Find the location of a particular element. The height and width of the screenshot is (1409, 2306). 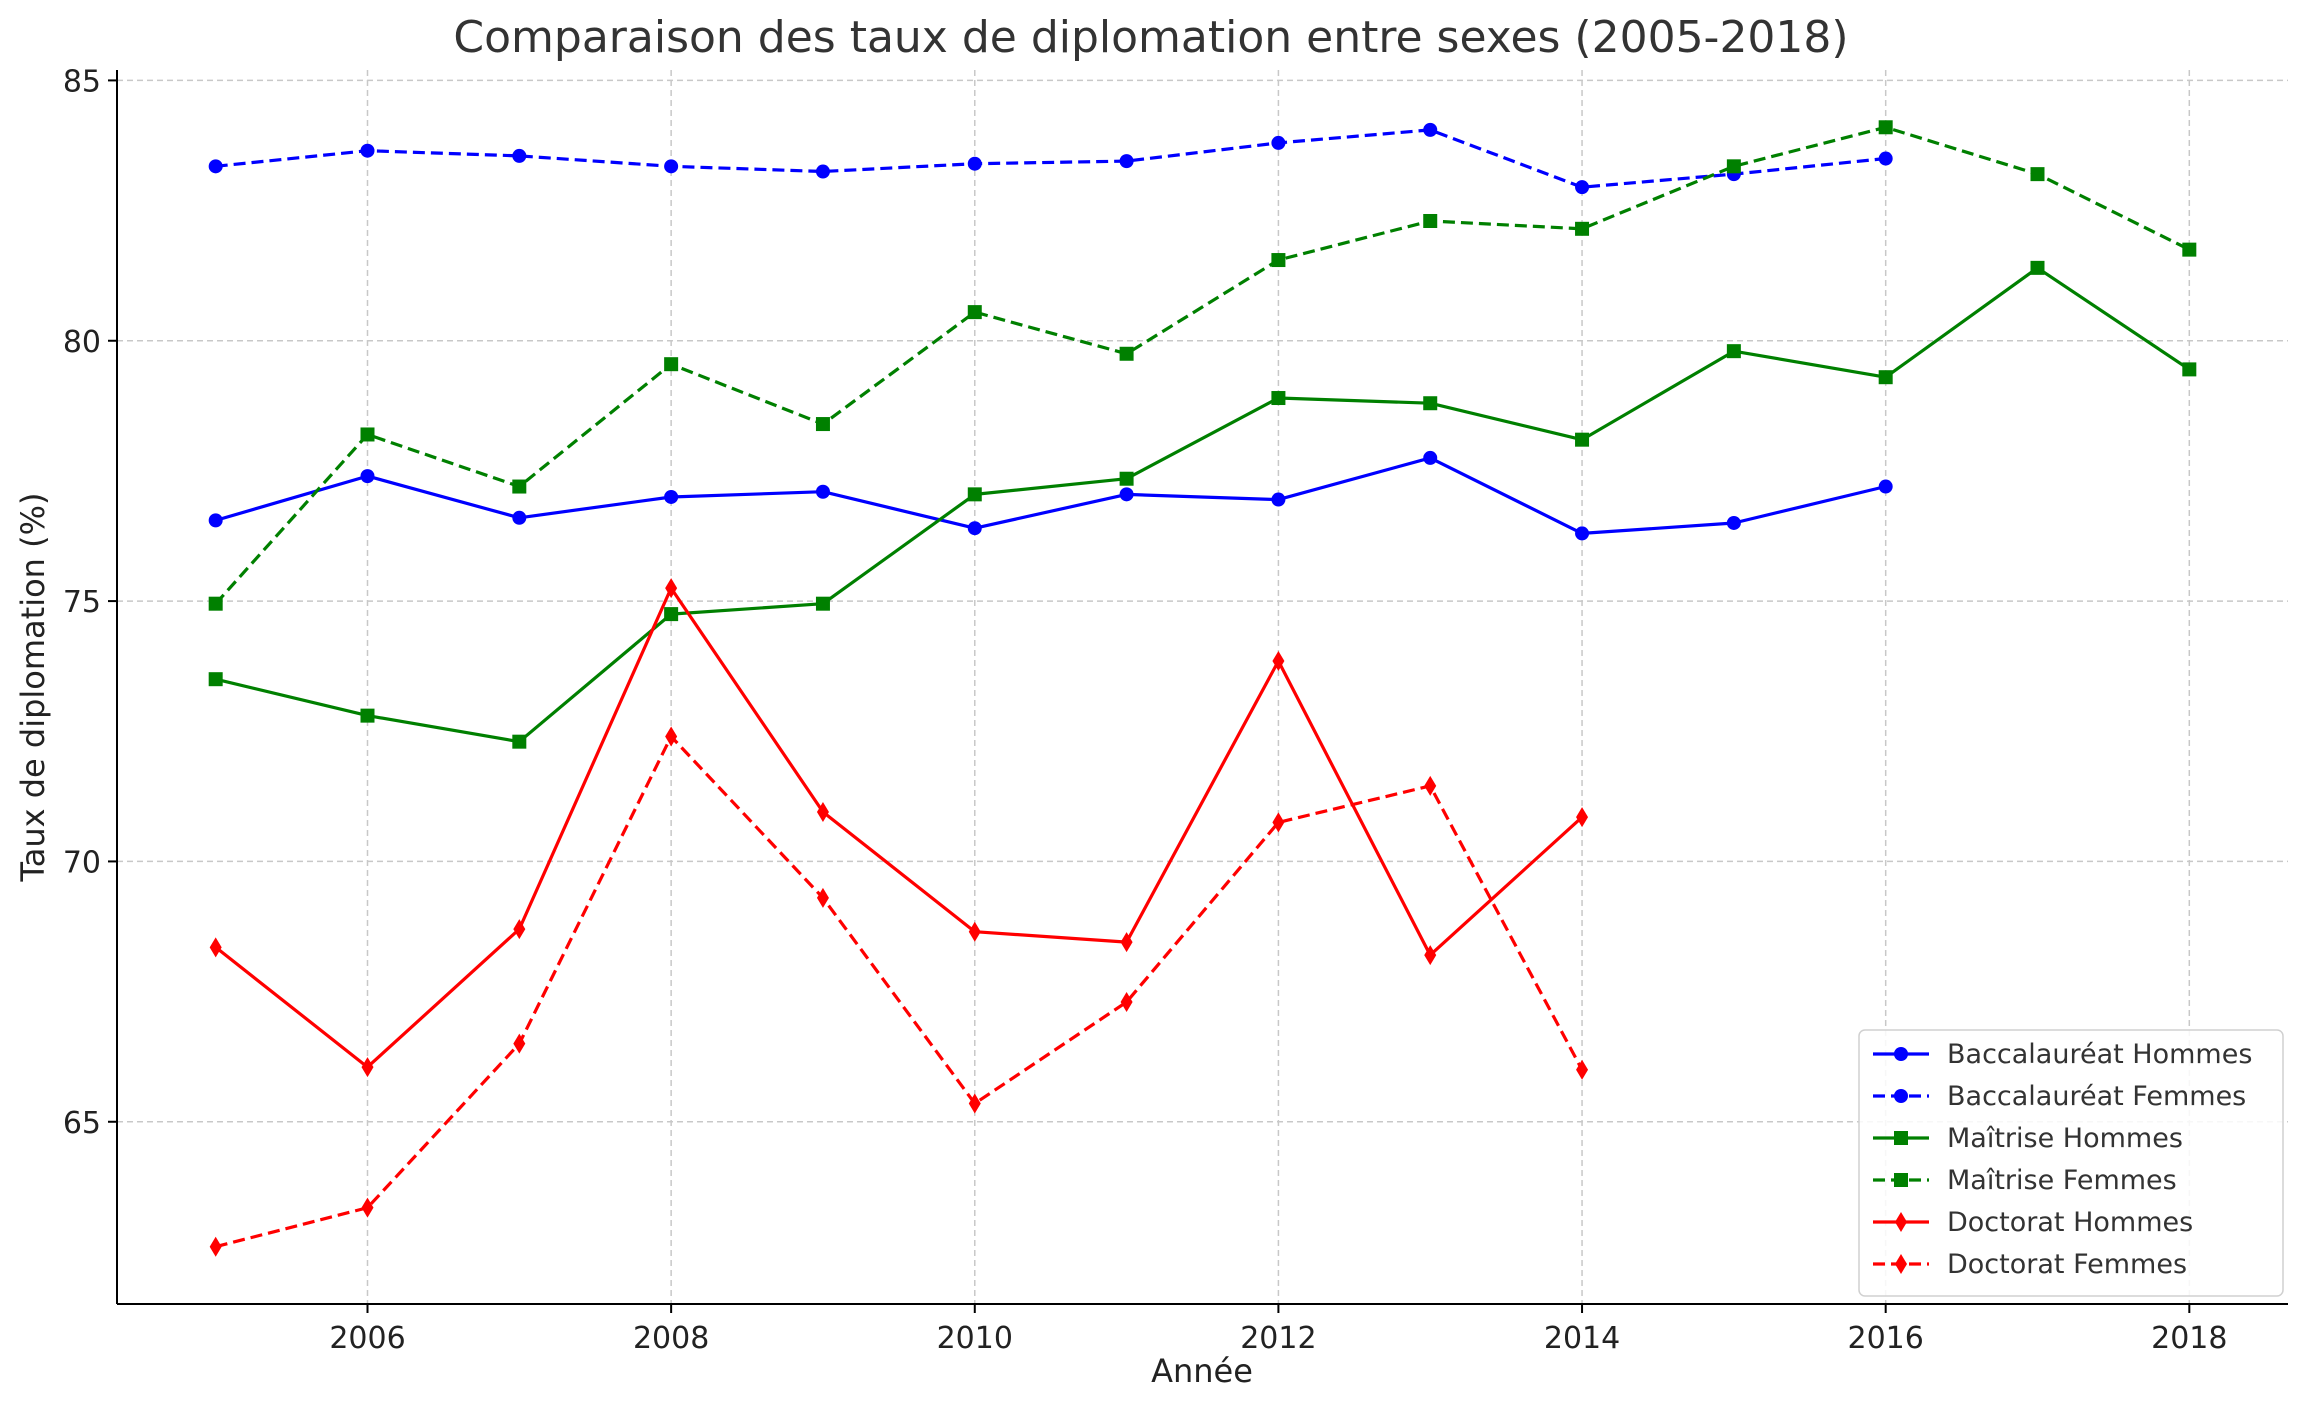

legend-label-doctorat-hommes: Doctorat Hommes is located at coordinates (2070, 1222).